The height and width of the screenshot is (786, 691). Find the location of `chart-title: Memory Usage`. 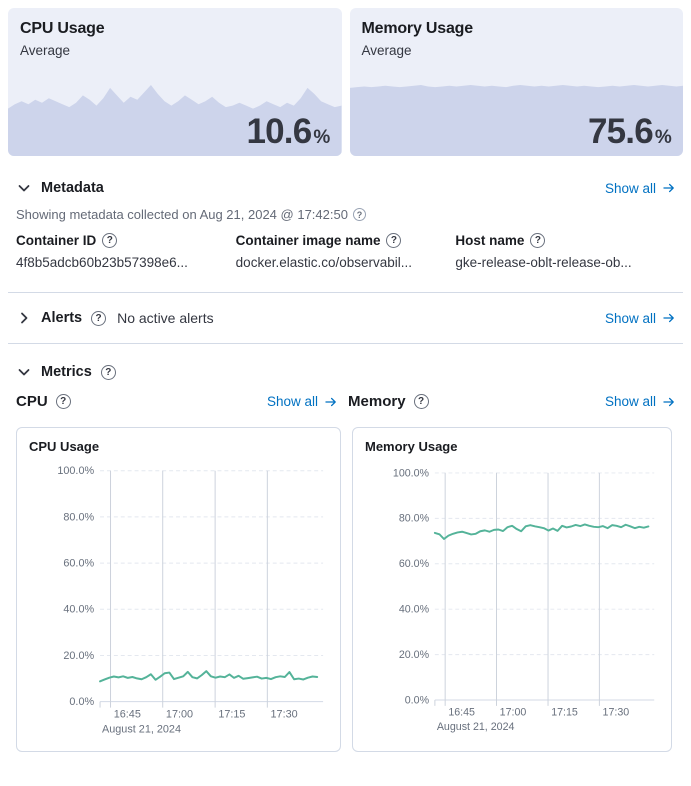

chart-title: Memory Usage is located at coordinates (411, 446).